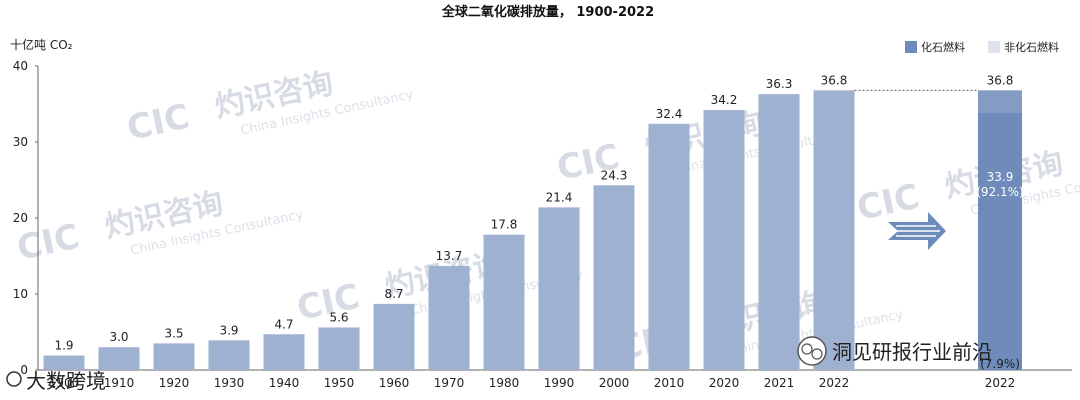 The height and width of the screenshot is (400, 1080). Describe the element at coordinates (449, 317) in the screenshot. I see `bar-1970` at that location.